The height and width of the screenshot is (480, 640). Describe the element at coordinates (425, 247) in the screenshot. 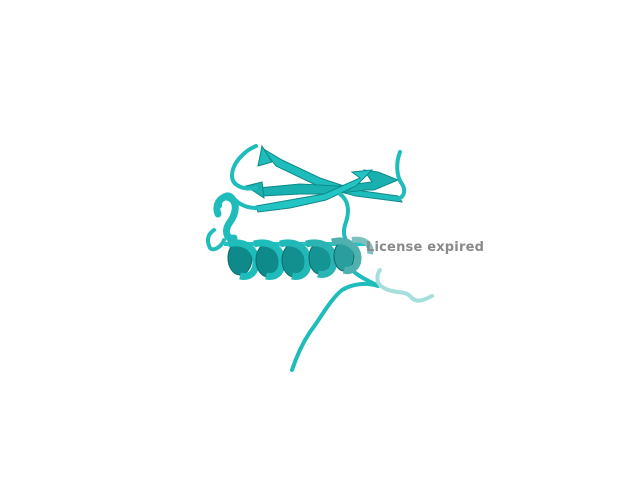

I see `license-watermark: License expired` at that location.